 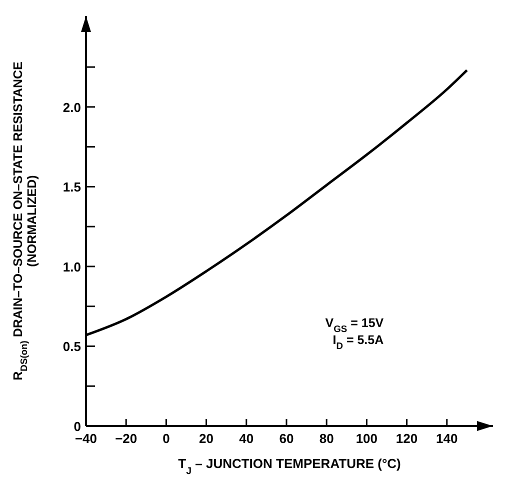 What do you see at coordinates (206, 438) in the screenshot?
I see `x-tick-label: 20` at bounding box center [206, 438].